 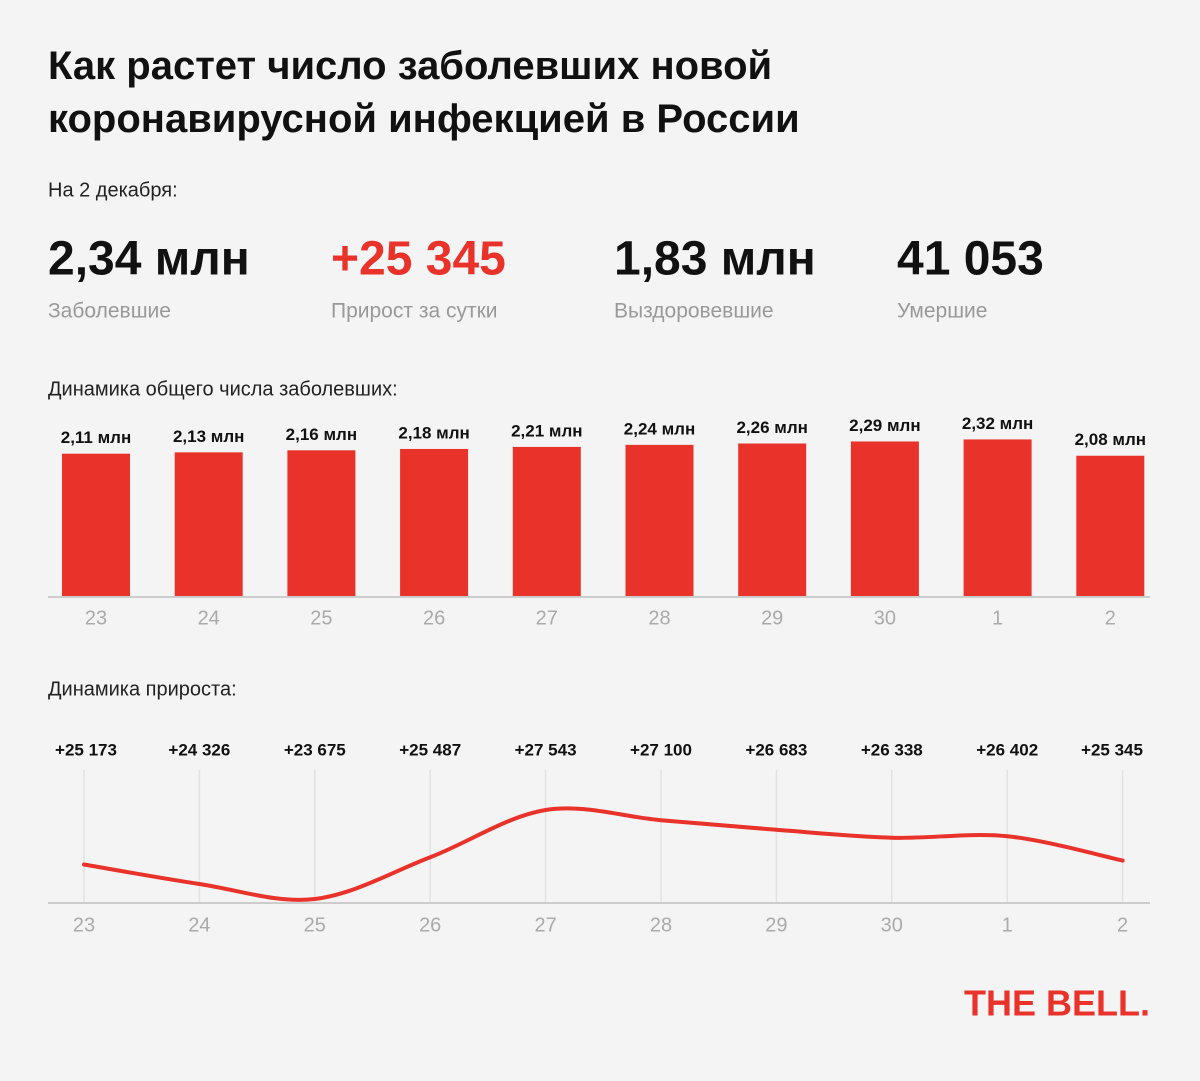 I want to click on value-label: +25 345, so click(x=1112, y=749).